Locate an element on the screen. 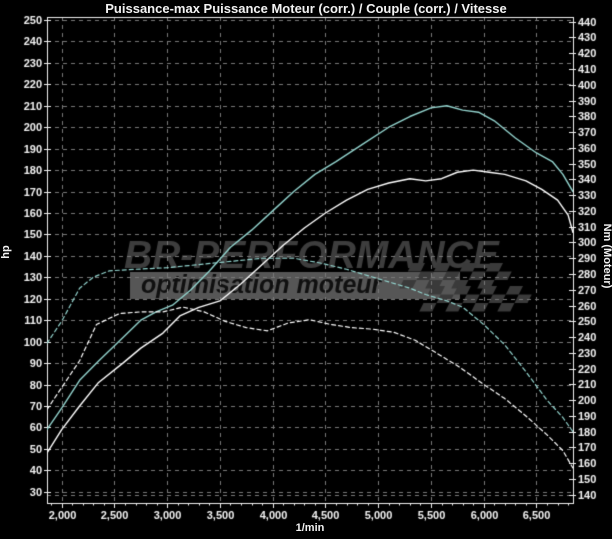  left-axis-label: hp is located at coordinates (6, 252).